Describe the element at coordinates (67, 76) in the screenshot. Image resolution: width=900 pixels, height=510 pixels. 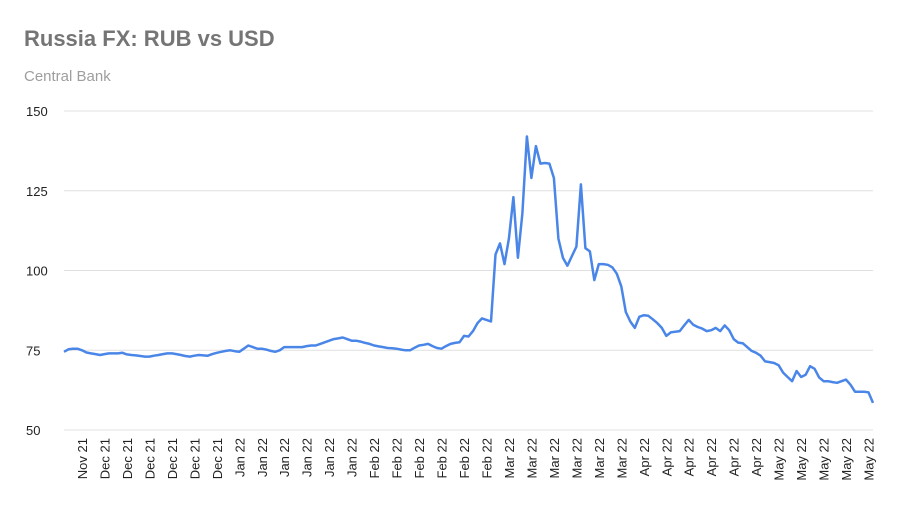
I see `chart-subtitle: Central Bank` at that location.